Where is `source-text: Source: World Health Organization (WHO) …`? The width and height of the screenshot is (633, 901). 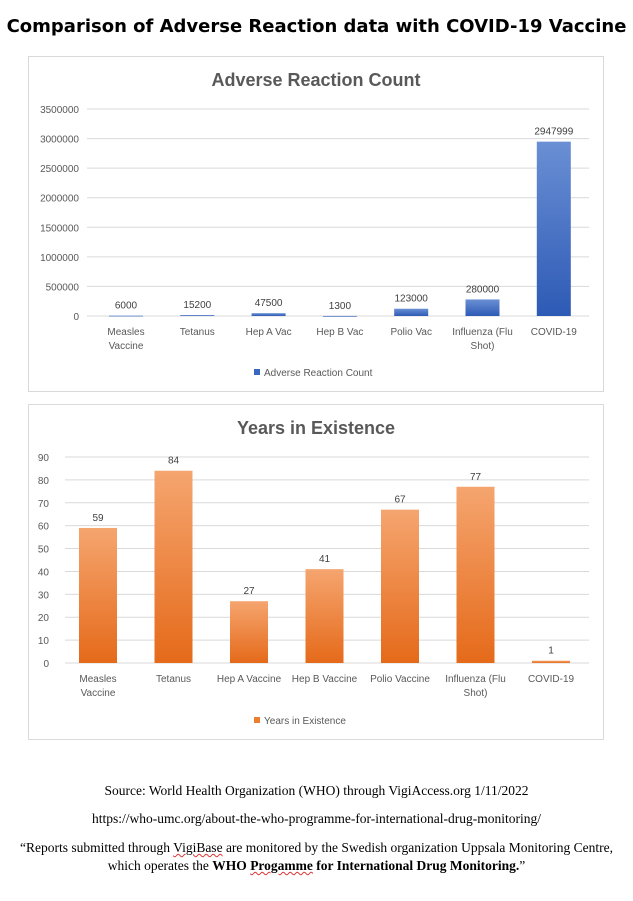
source-text: Source: World Health Organization (WHO) … is located at coordinates (316, 790).